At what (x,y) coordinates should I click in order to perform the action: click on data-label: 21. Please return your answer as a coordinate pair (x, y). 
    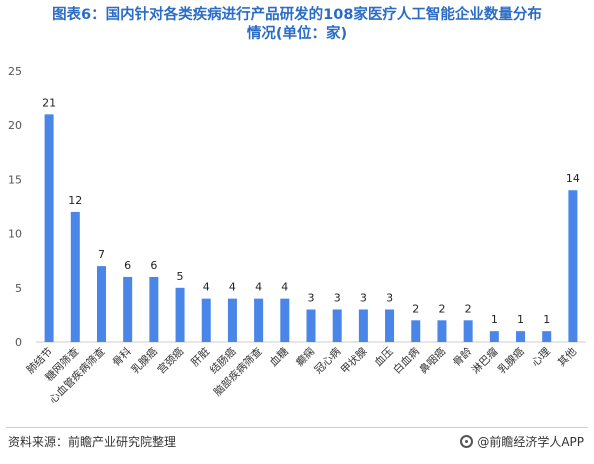
    Looking at the image, I should click on (49, 102).